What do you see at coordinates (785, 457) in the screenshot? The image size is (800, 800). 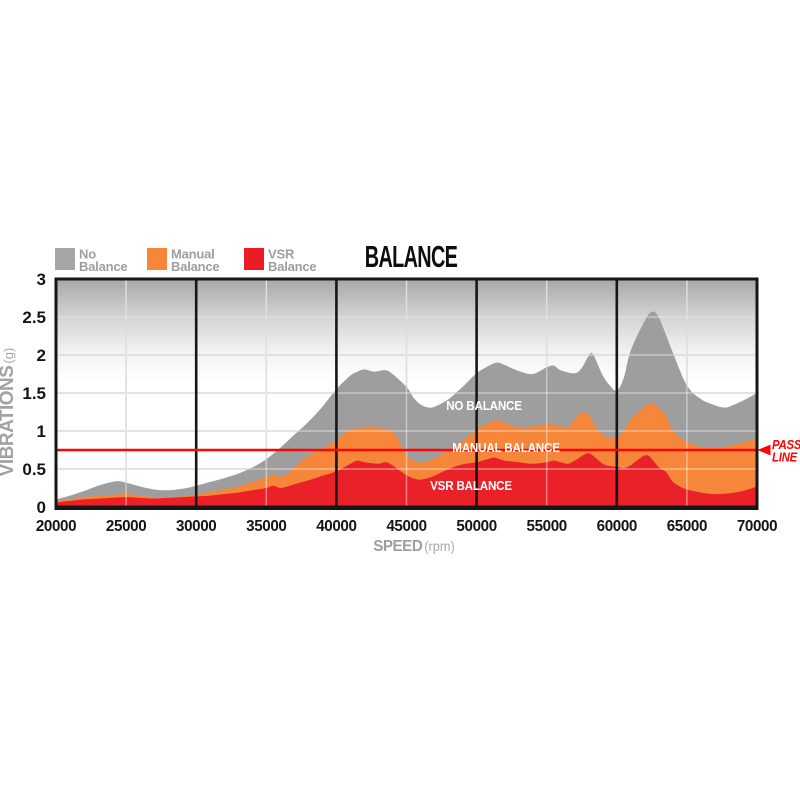 I see `pass-line-label-2: LINE` at bounding box center [785, 457].